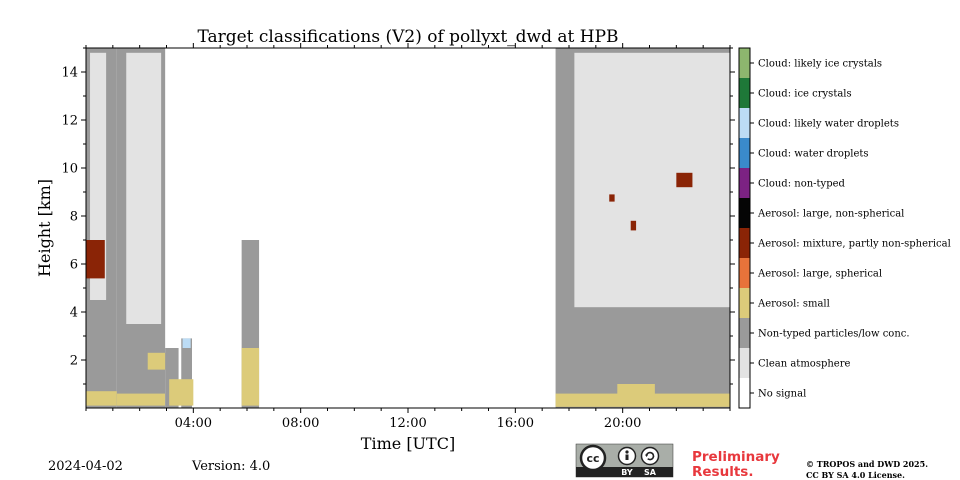 The width and height of the screenshot is (960, 480). What do you see at coordinates (627, 472) in the screenshot?
I see `by-label: BY` at bounding box center [627, 472].